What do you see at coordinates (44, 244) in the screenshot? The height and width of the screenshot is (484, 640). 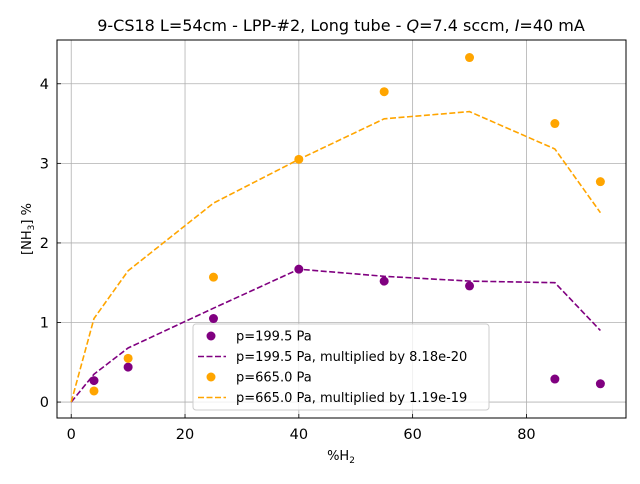 I see `y-tick-label: 2` at bounding box center [44, 244].